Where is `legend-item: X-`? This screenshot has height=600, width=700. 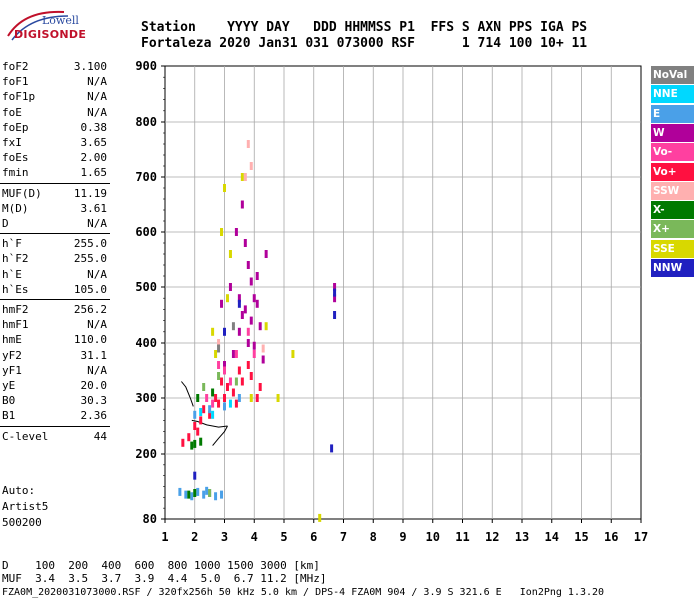 legend-item: X- is located at coordinates (672, 210).